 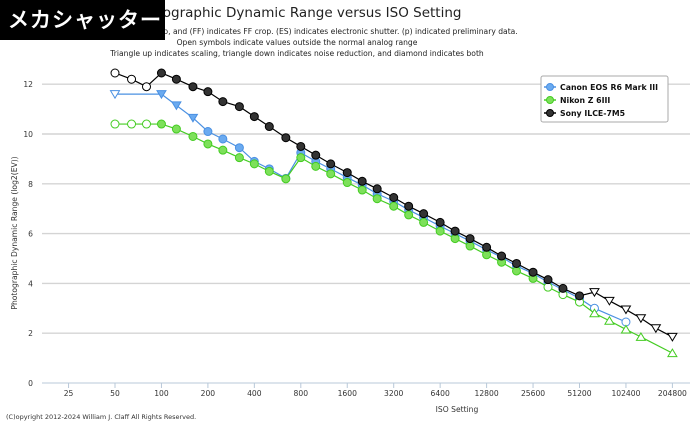 I want to click on x-tick-label: 51200, so click(x=579, y=393).